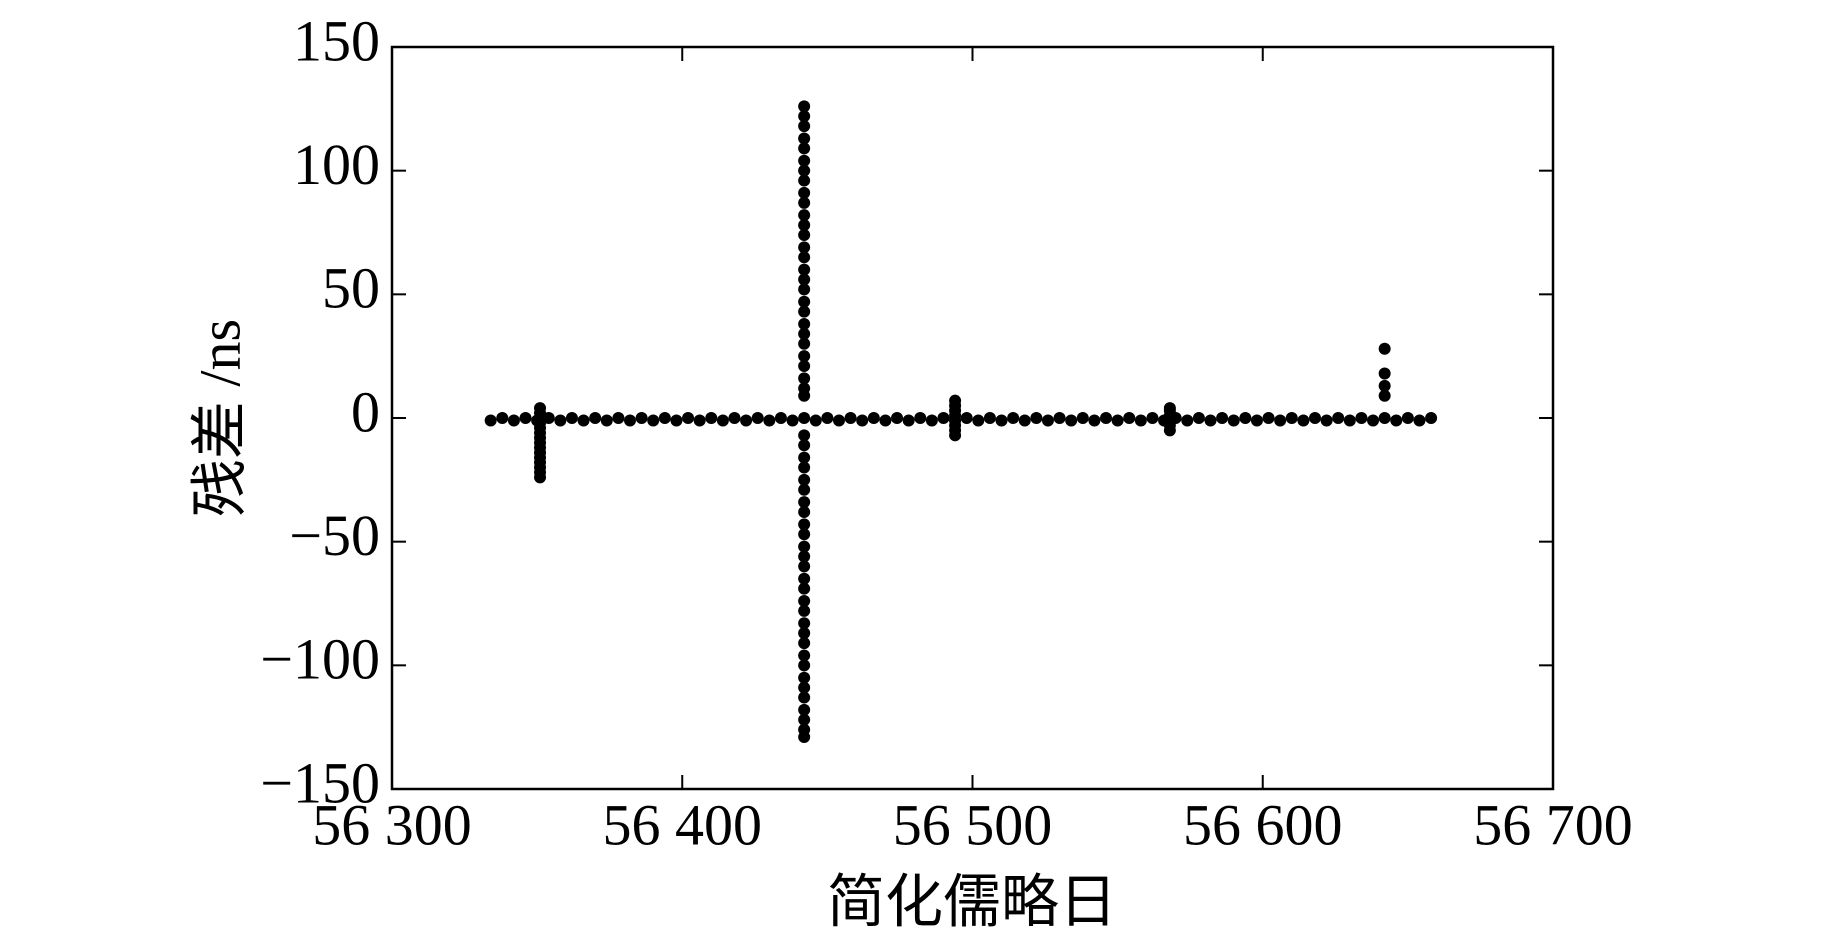  I want to click on y-tick-label: 150, so click(336, 40).